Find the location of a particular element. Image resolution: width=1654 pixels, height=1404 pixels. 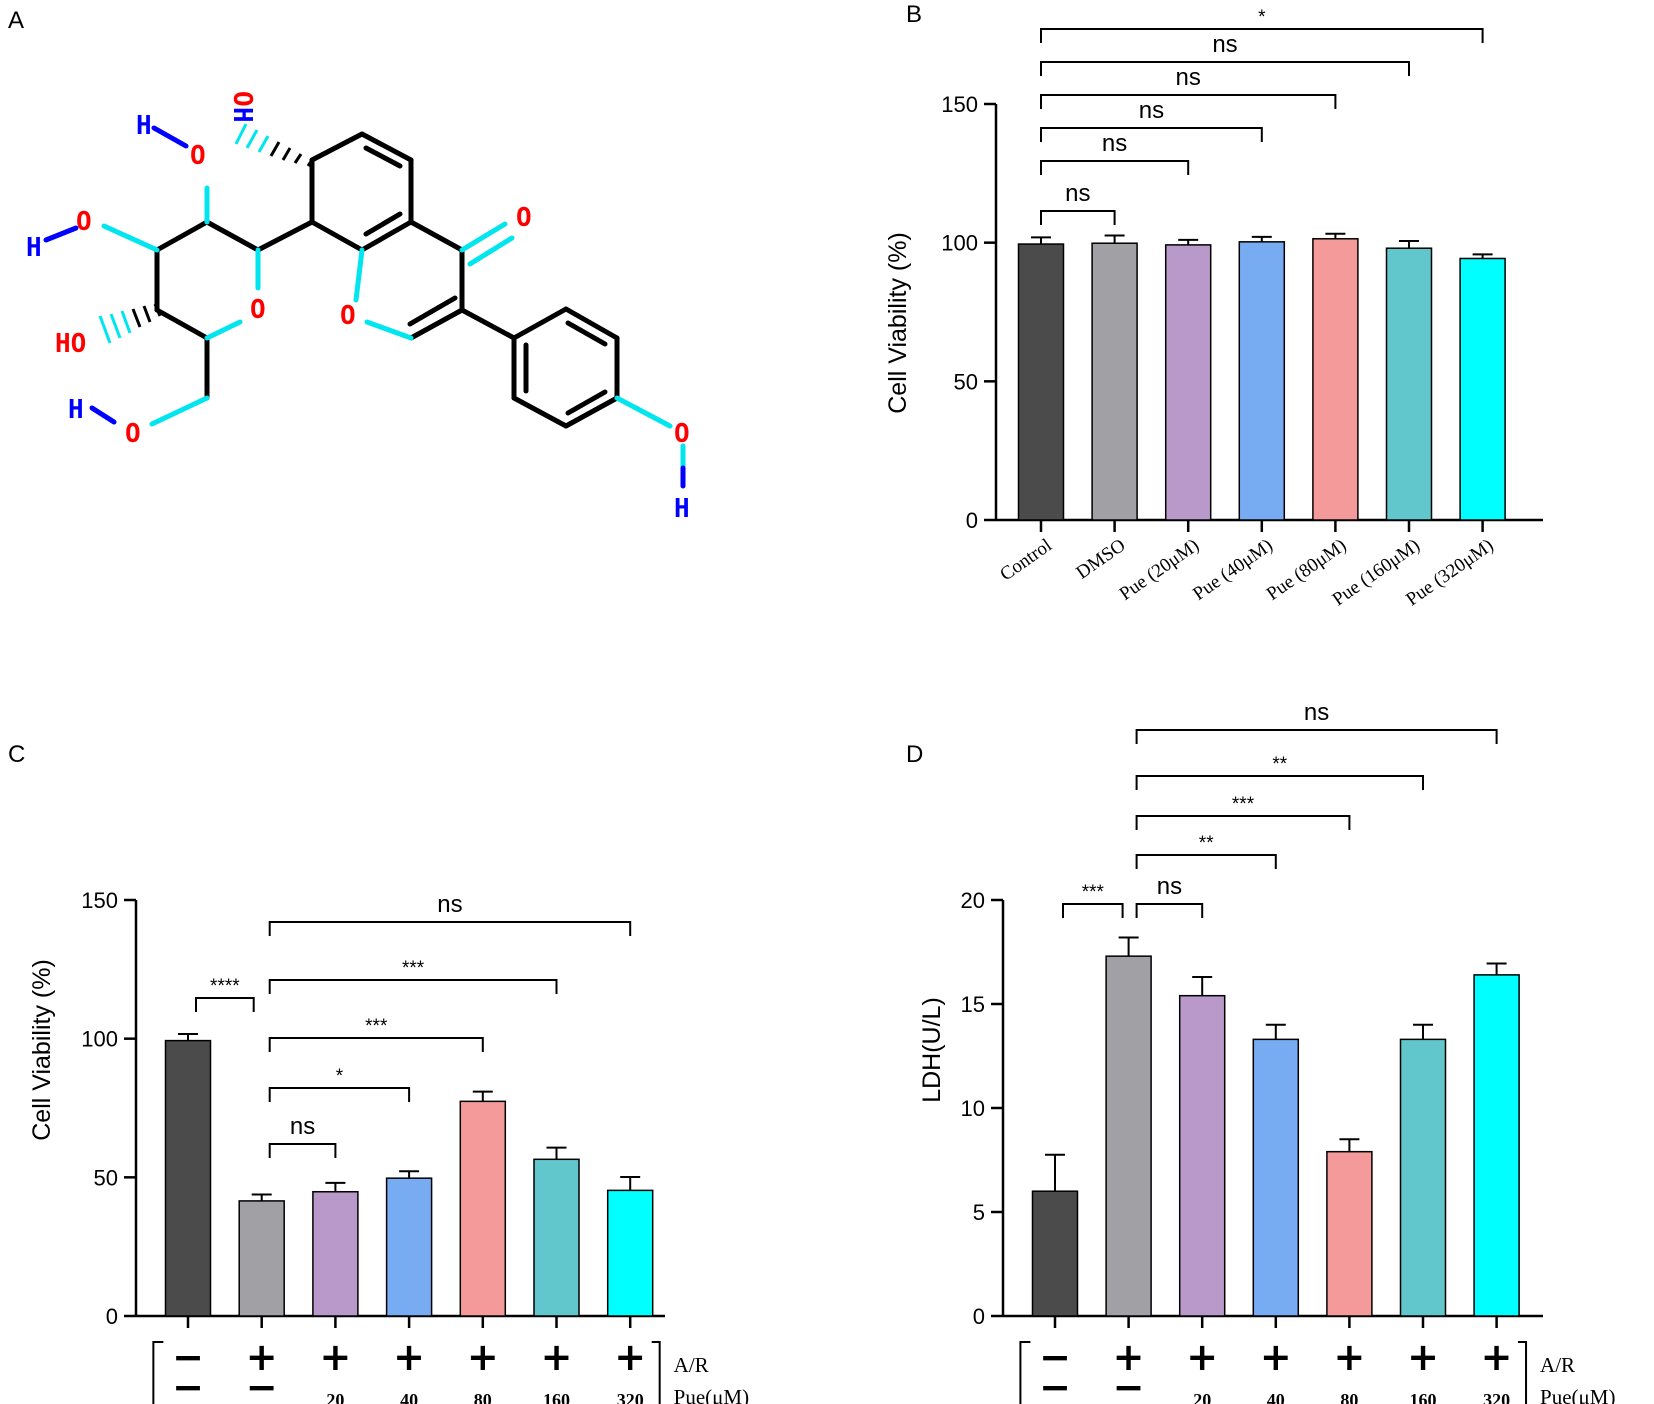

h-bonds is located at coordinates (364, 307).